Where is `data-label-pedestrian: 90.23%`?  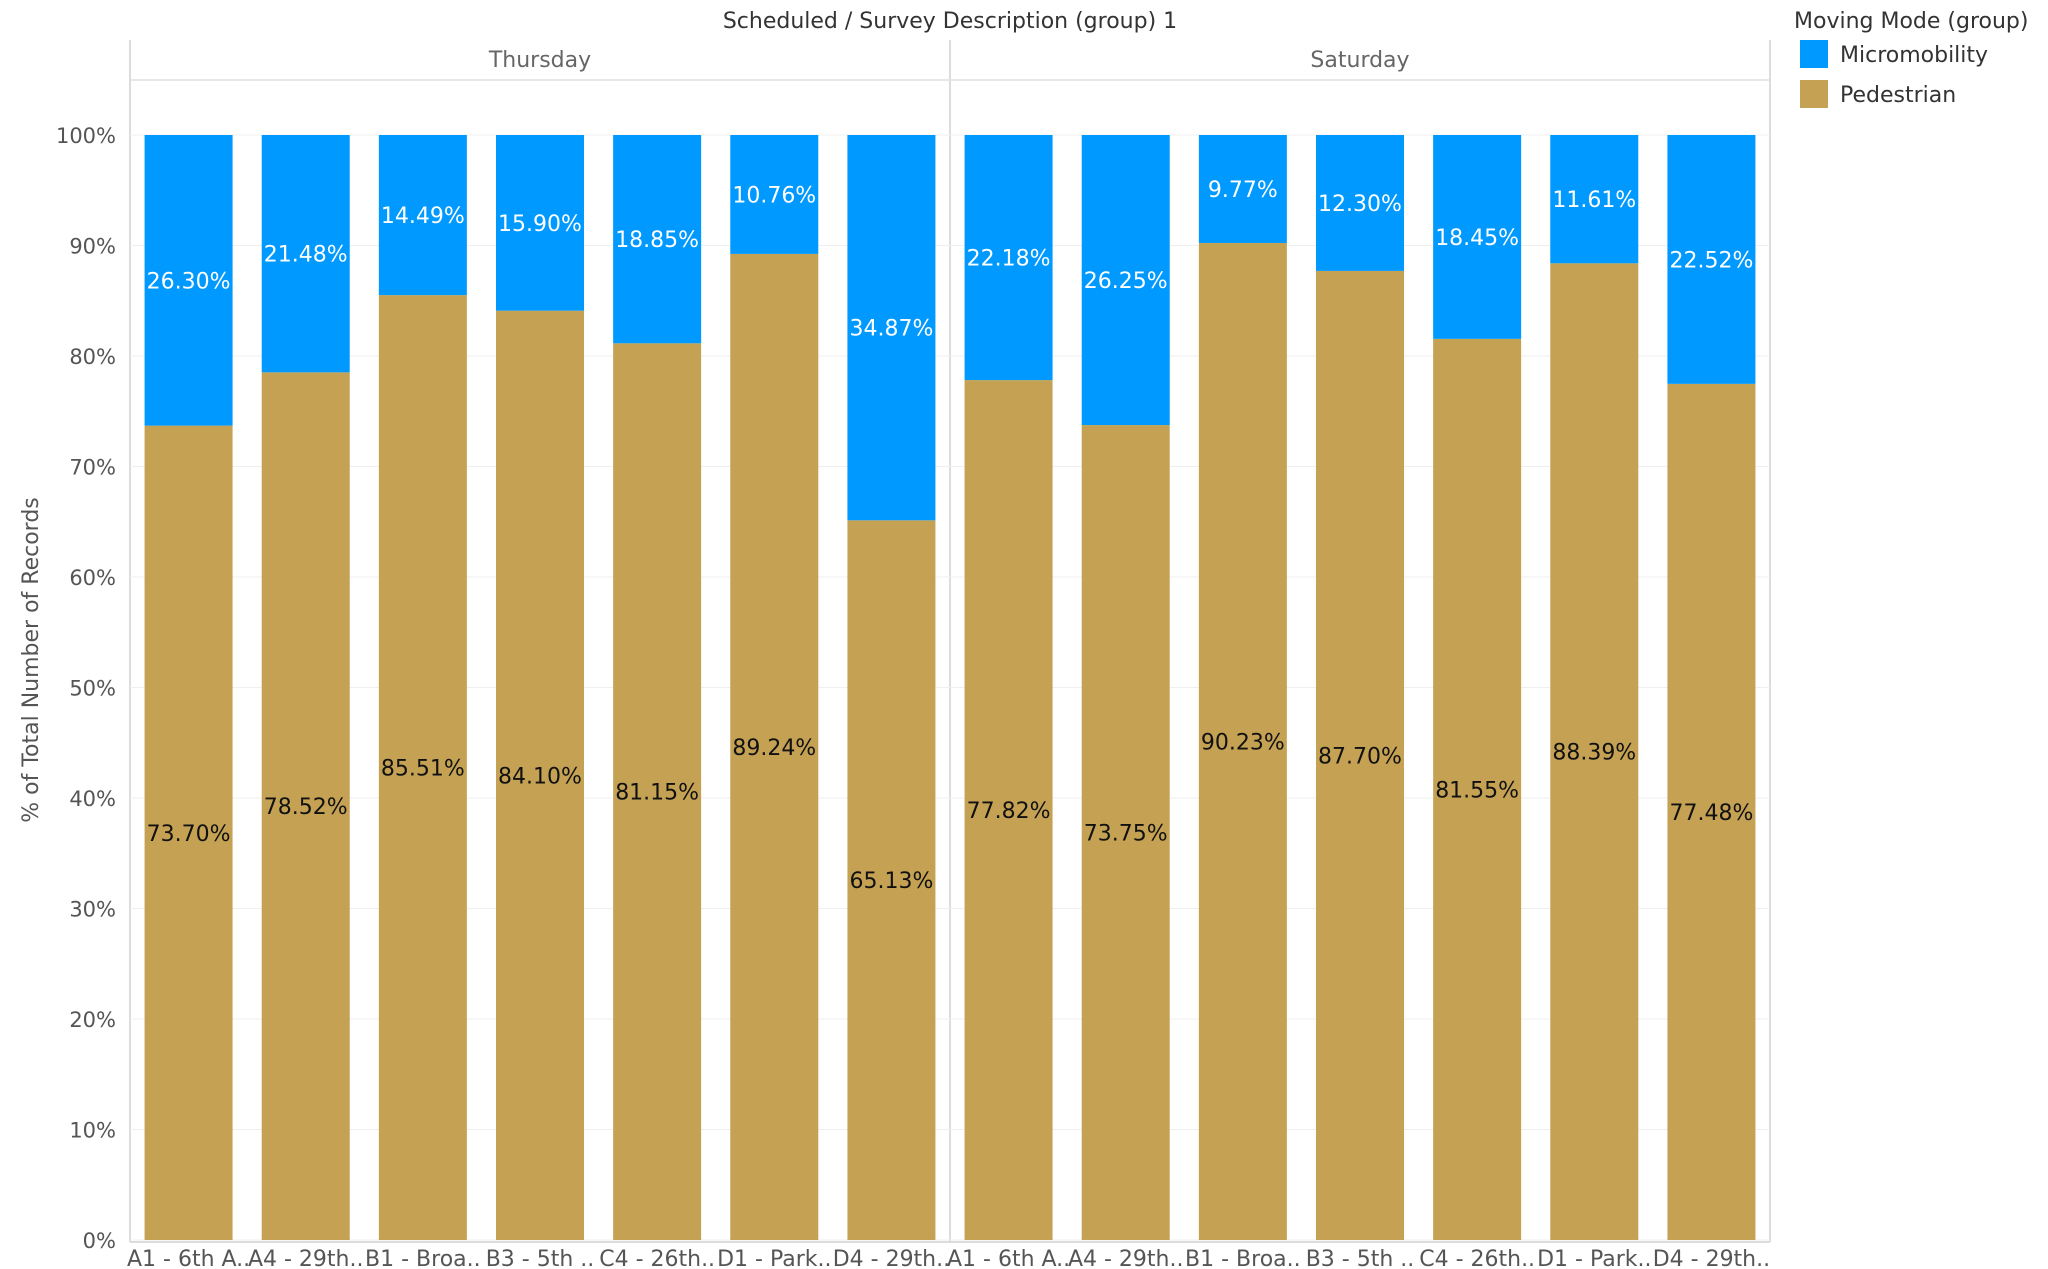
data-label-pedestrian: 90.23% is located at coordinates (1243, 742).